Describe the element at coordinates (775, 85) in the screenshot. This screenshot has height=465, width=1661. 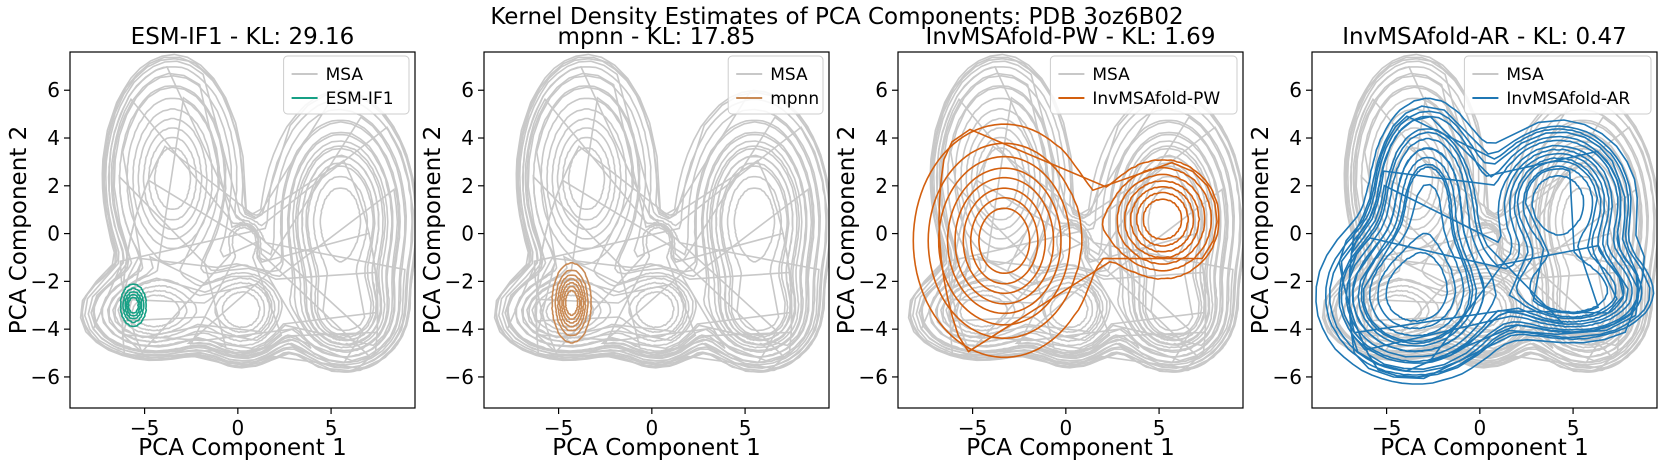
I see `legend: MSA mpnn` at that location.